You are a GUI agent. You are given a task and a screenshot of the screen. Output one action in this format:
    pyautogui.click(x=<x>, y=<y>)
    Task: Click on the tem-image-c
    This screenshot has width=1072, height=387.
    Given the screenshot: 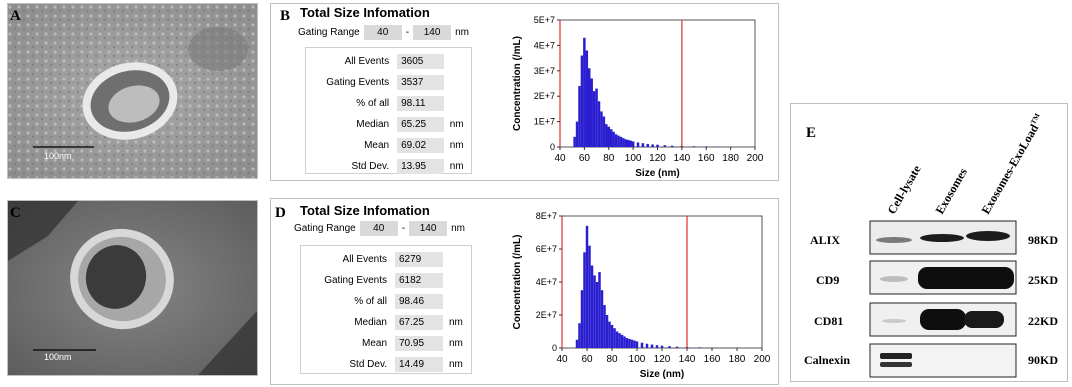 What is the action you would take?
    pyautogui.click(x=132, y=288)
    